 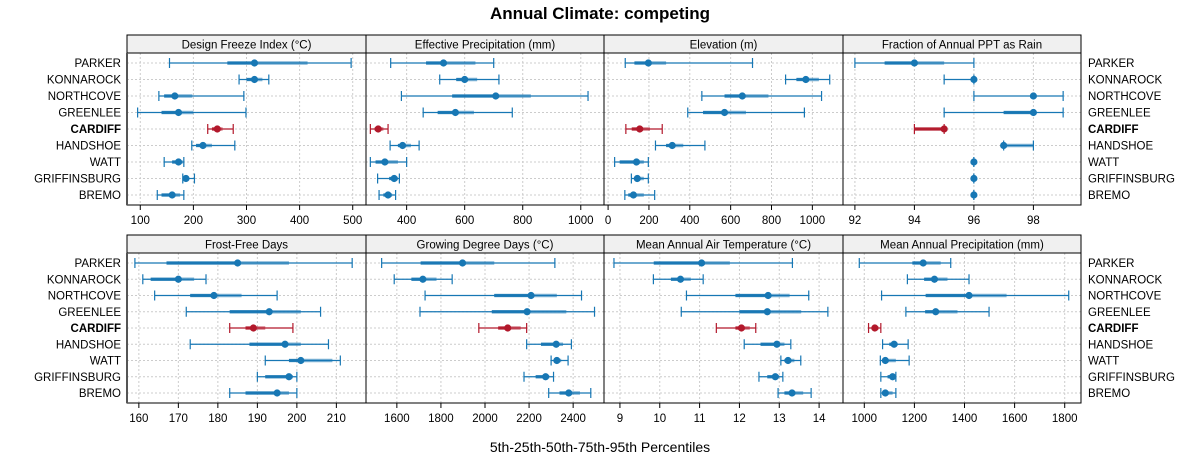 What do you see at coordinates (336, 419) in the screenshot?
I see `x-tick-label: 210` at bounding box center [336, 419].